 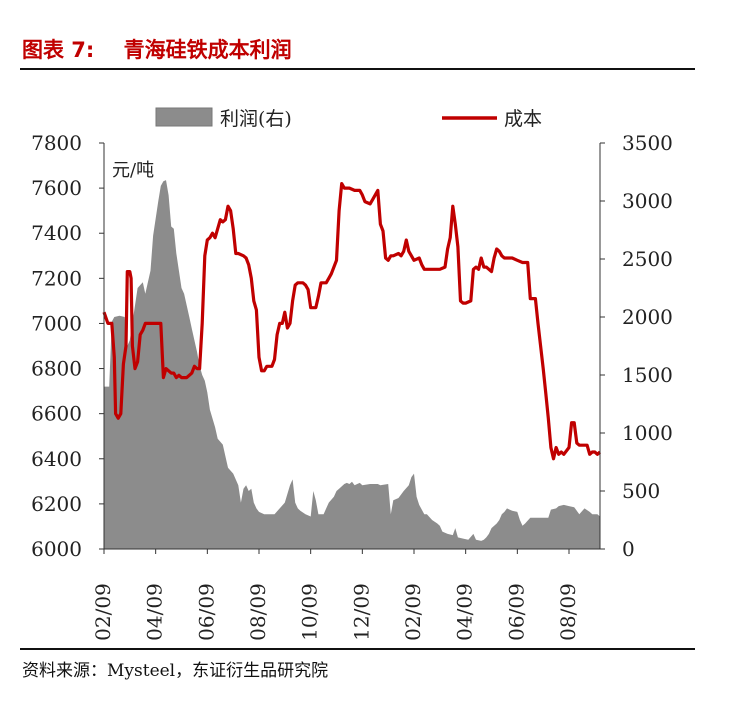 What do you see at coordinates (641, 491) in the screenshot?
I see `right-tick-label: 500` at bounding box center [641, 491].